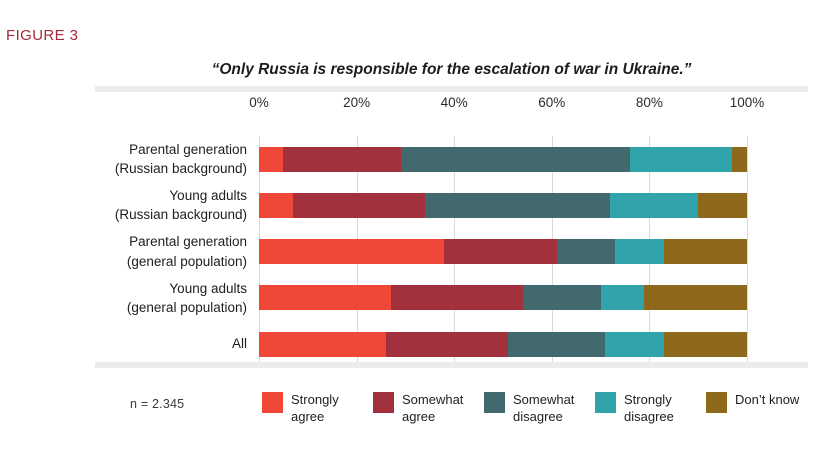 This screenshot has height=455, width=813. I want to click on legend-item: Somewhat disagree, so click(539, 408).